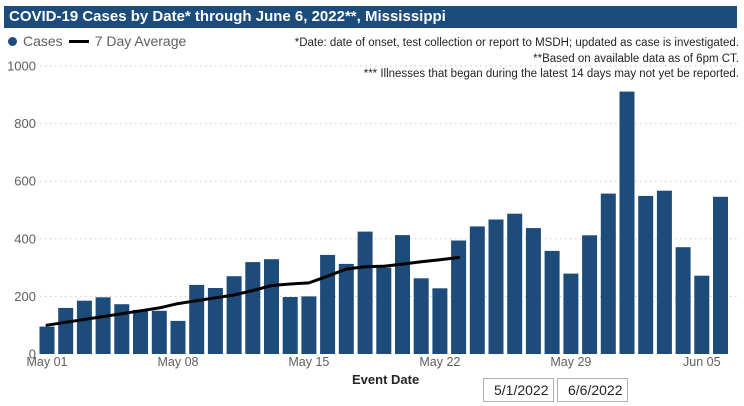 The width and height of the screenshot is (744, 406). I want to click on bar-May 17, so click(346, 308).